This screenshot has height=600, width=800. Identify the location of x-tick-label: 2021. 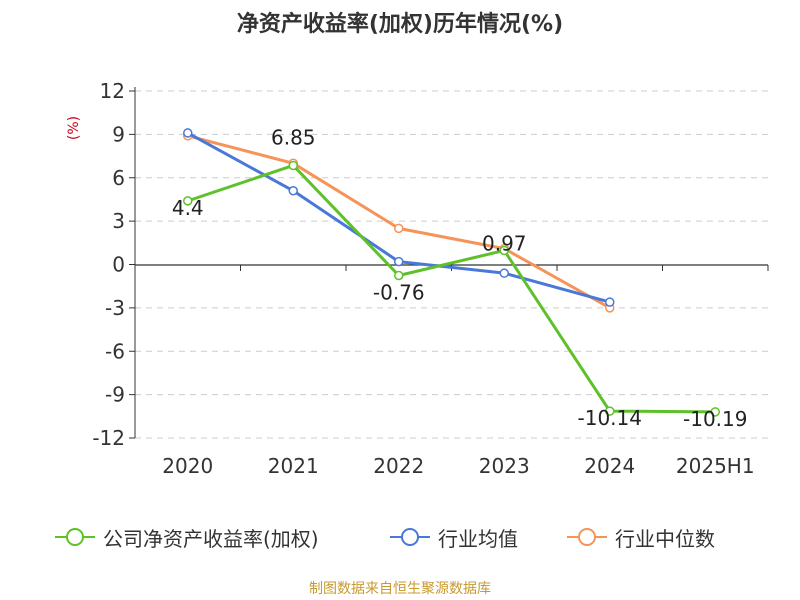
(293, 466).